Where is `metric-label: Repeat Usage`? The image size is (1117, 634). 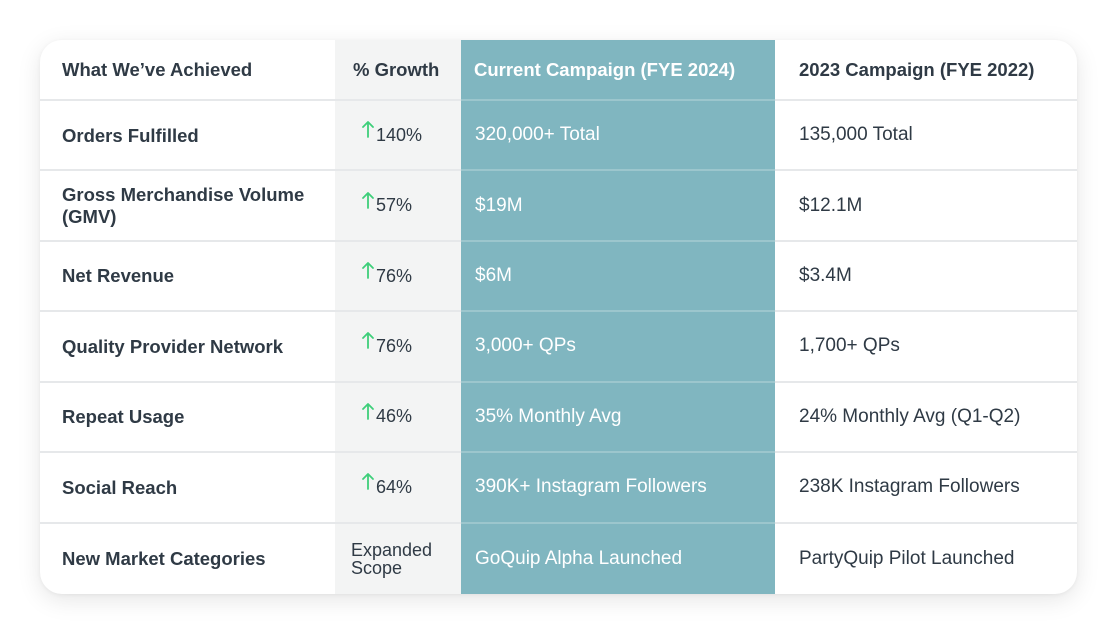 metric-label: Repeat Usage is located at coordinates (187, 418).